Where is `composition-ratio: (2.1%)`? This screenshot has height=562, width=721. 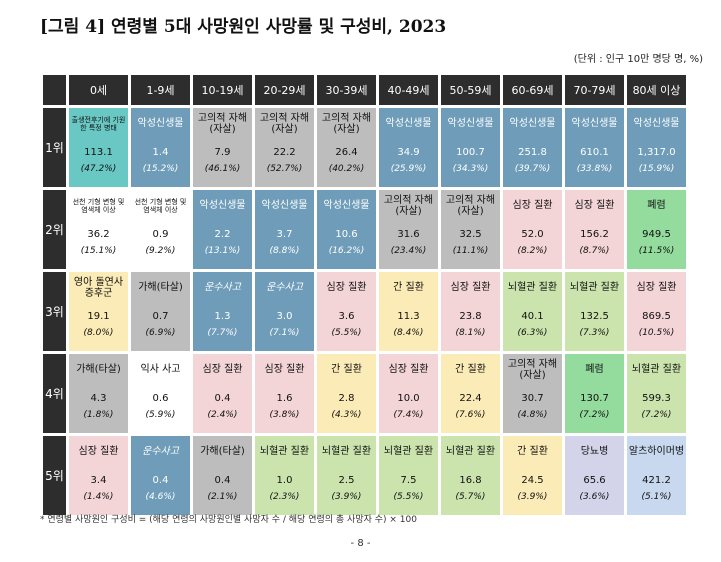 composition-ratio: (2.1%) is located at coordinates (222, 497).